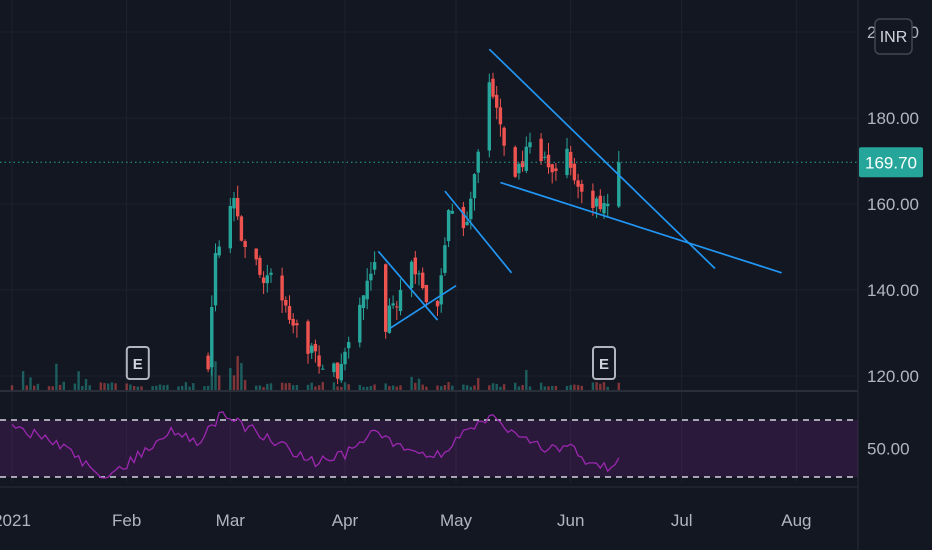  What do you see at coordinates (231, 520) in the screenshot?
I see `date-tick-label: Mar` at bounding box center [231, 520].